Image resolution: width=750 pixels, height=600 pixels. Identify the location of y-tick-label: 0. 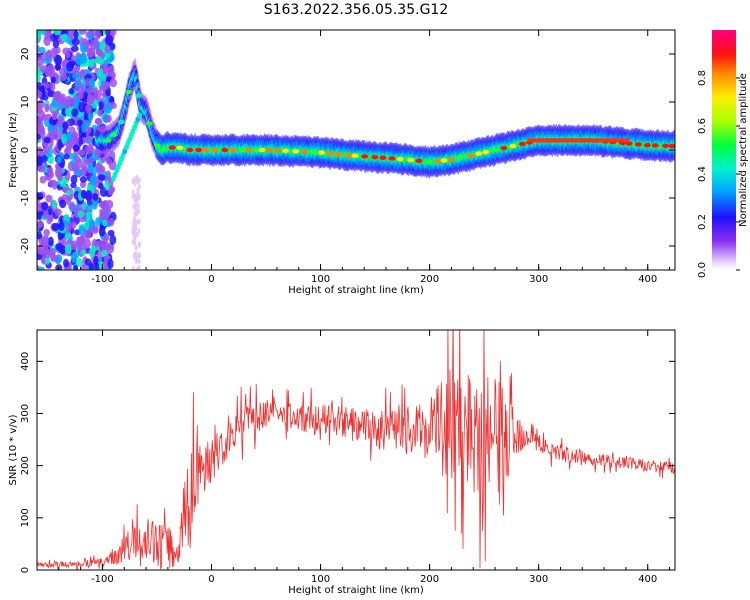
(25, 150).